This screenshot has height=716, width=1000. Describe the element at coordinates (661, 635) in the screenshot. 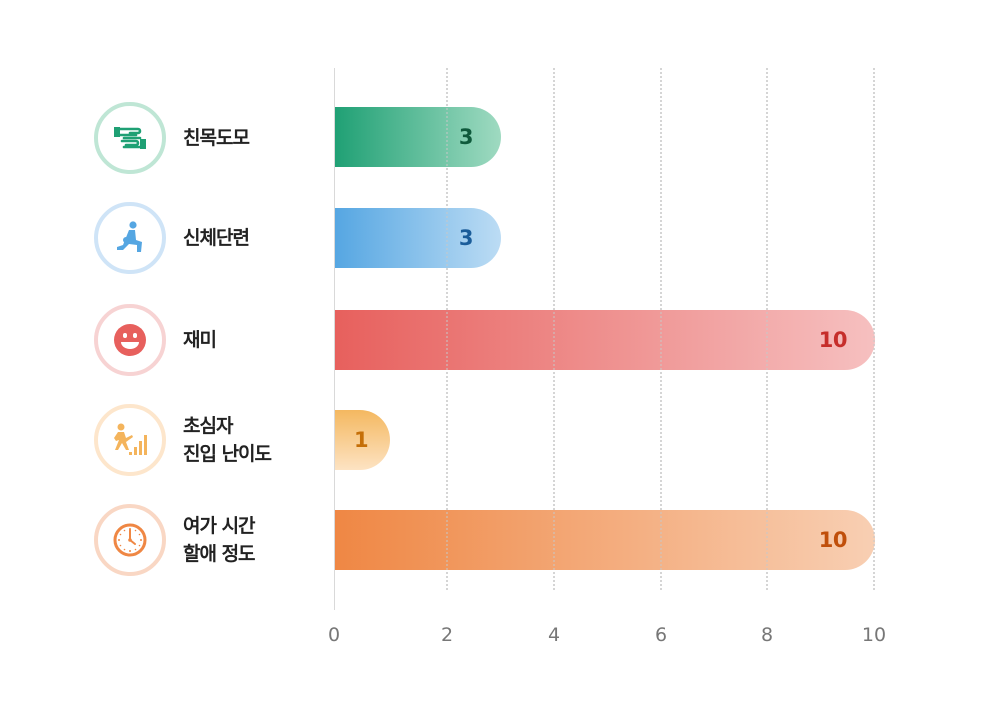

I see `x-tick-label: 6` at that location.